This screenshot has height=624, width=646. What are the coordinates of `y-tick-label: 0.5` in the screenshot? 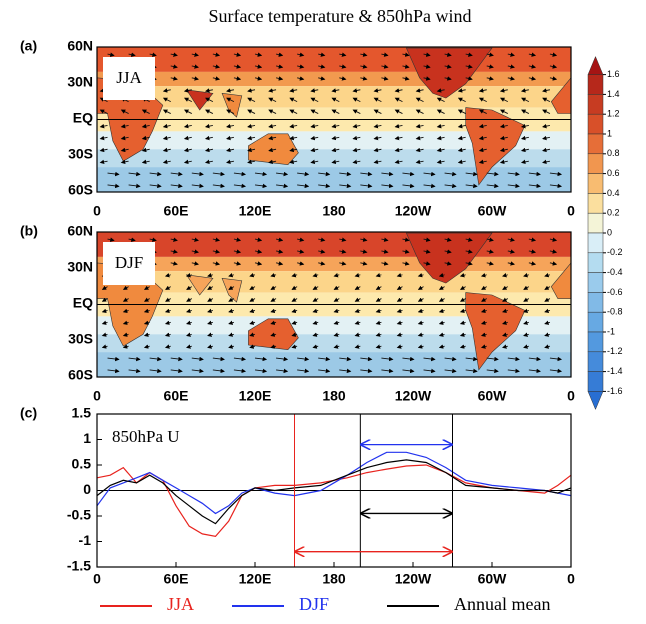 It's located at (82, 464).